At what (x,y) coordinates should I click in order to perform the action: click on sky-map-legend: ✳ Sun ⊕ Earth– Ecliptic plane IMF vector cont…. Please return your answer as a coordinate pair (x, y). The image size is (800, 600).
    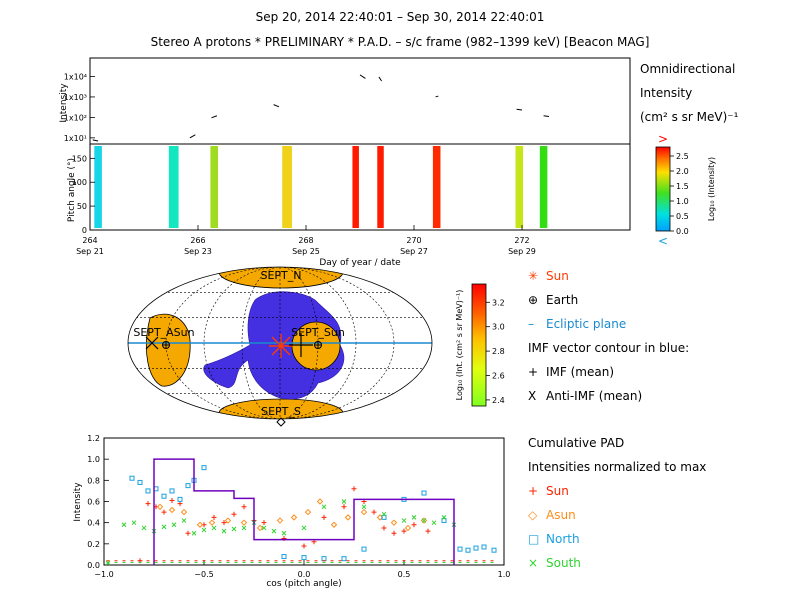
    Looking at the image, I should click on (608, 336).